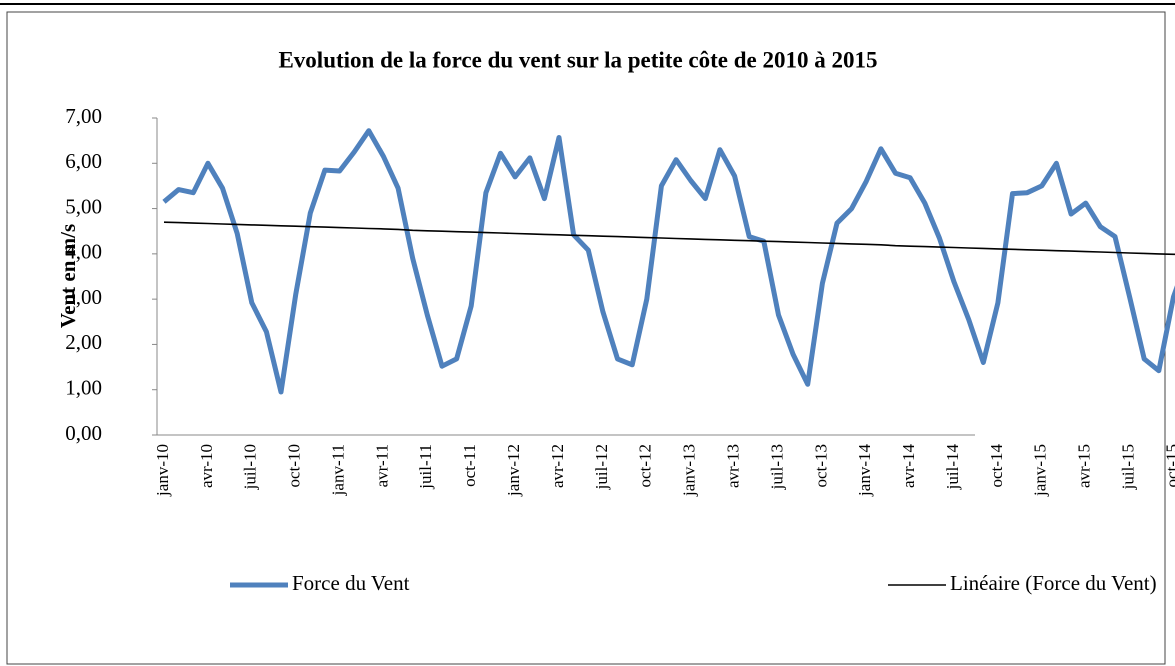  What do you see at coordinates (1084, 466) in the screenshot?
I see `x-tick-label: avr-15` at bounding box center [1084, 466].